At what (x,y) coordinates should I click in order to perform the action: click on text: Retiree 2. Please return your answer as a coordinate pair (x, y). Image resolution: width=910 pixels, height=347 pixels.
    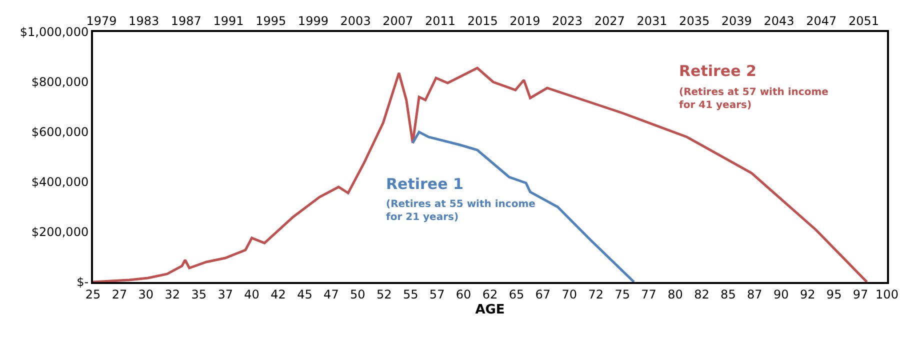
    Looking at the image, I should click on (717, 71).